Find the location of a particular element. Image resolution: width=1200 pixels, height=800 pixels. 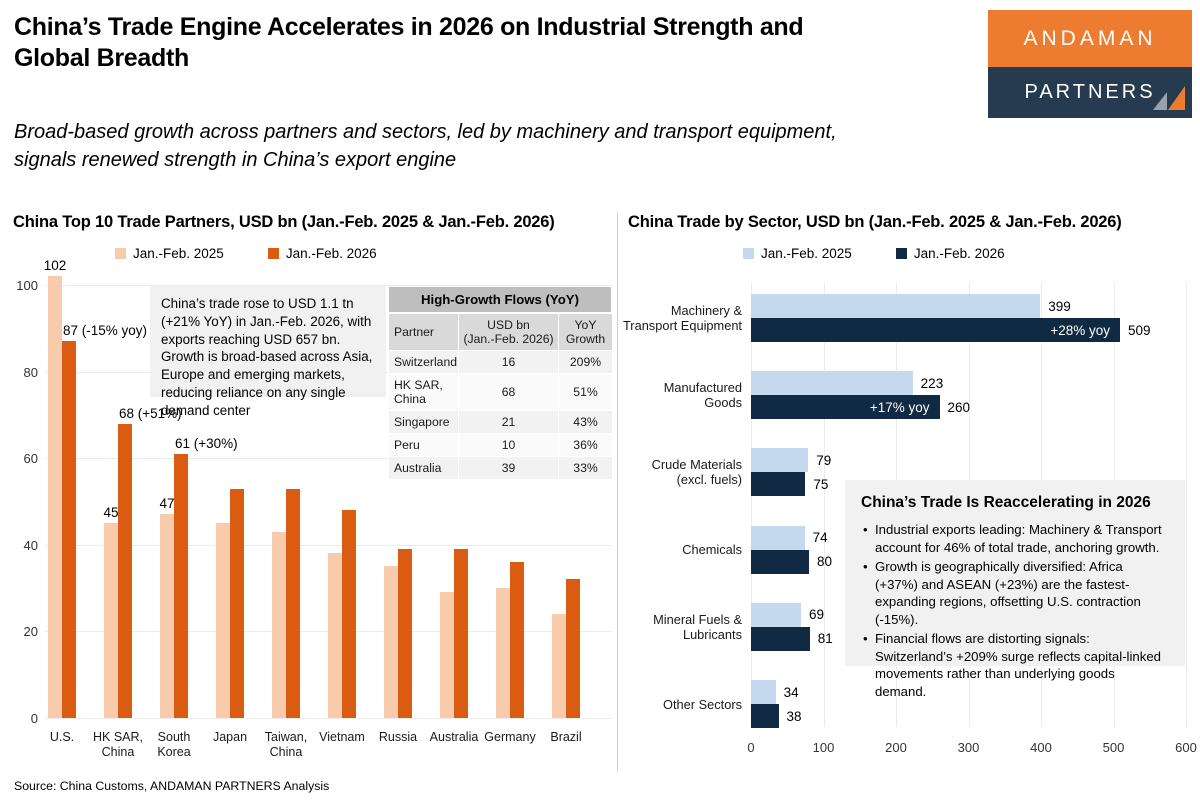

legend-label-2025: Jan.-Feb. 2025 is located at coordinates (806, 253).